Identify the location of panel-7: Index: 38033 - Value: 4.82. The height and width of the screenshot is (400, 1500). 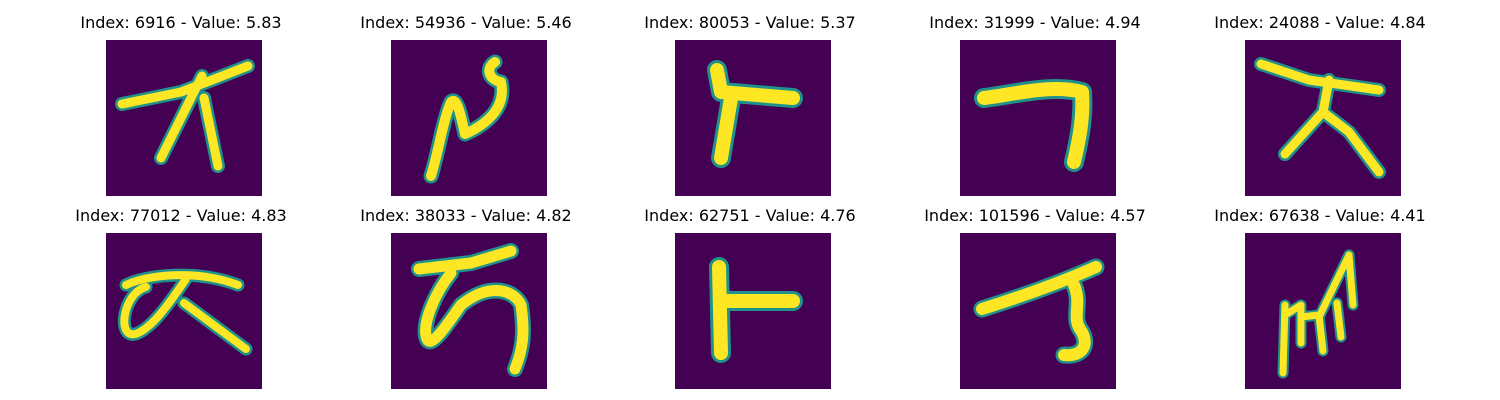
(466, 300).